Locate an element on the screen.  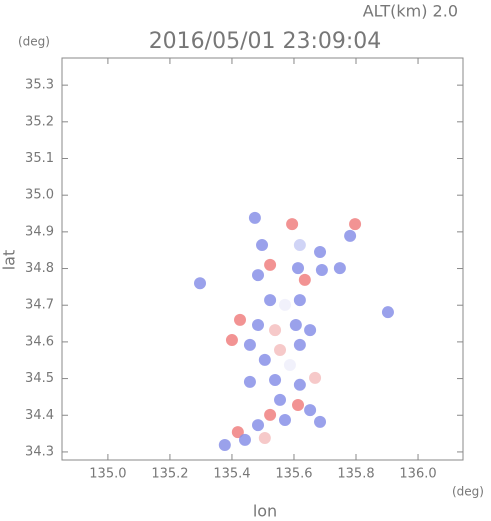
y-tick-label: 34.9 is located at coordinates (39, 231).